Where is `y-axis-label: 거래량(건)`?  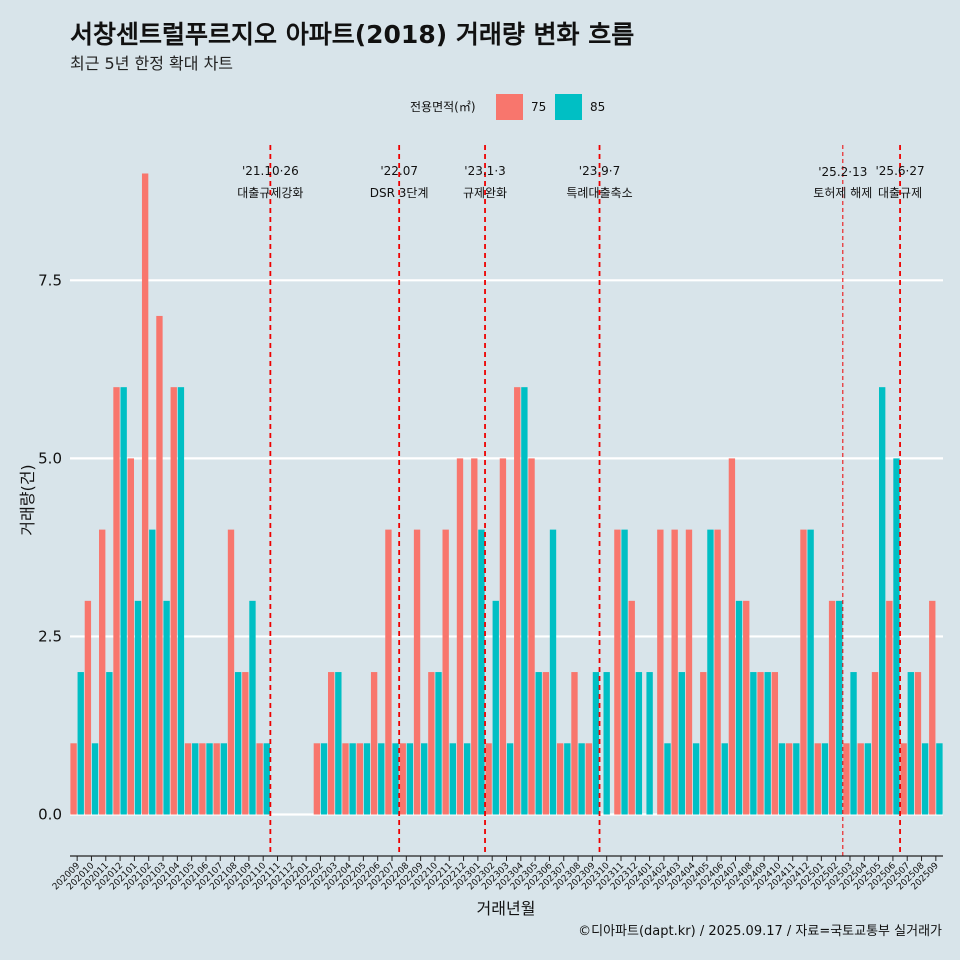 y-axis-label: 거래량(건) is located at coordinates (27, 499).